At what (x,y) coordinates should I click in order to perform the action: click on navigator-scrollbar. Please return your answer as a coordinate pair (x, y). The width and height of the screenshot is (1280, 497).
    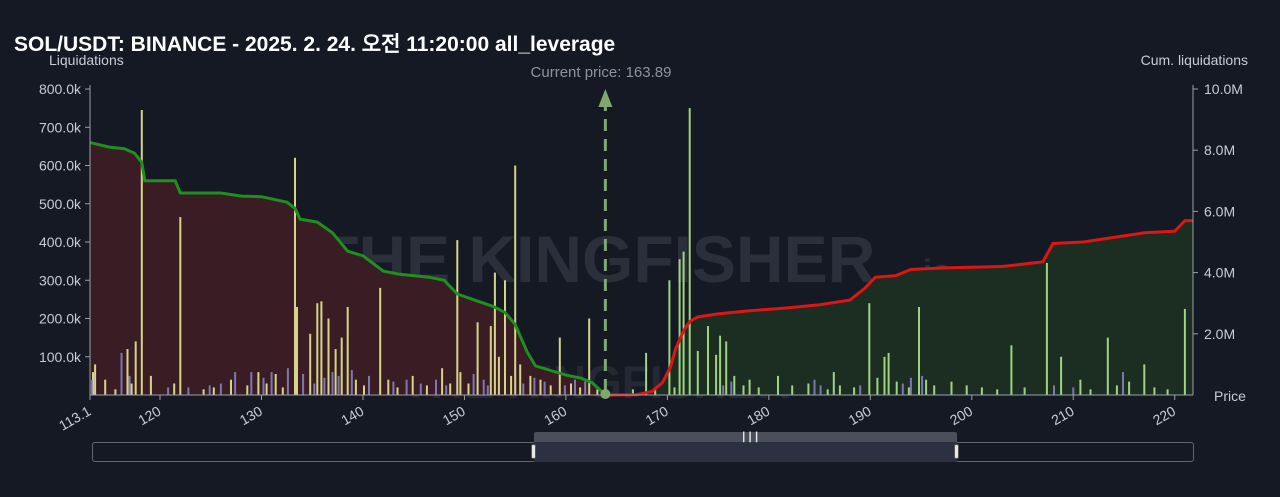
    Looking at the image, I should click on (745, 437).